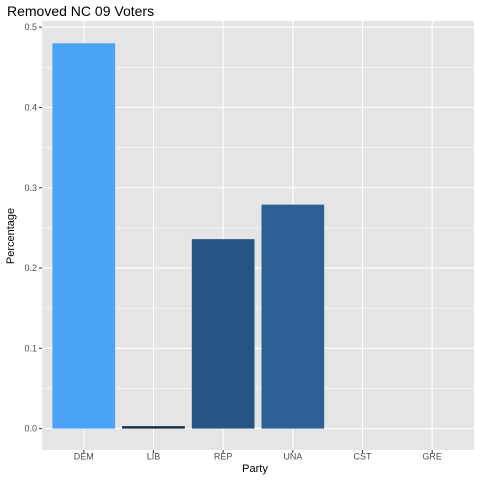 The width and height of the screenshot is (480, 480). What do you see at coordinates (293, 316) in the screenshot?
I see `bar-una` at bounding box center [293, 316].